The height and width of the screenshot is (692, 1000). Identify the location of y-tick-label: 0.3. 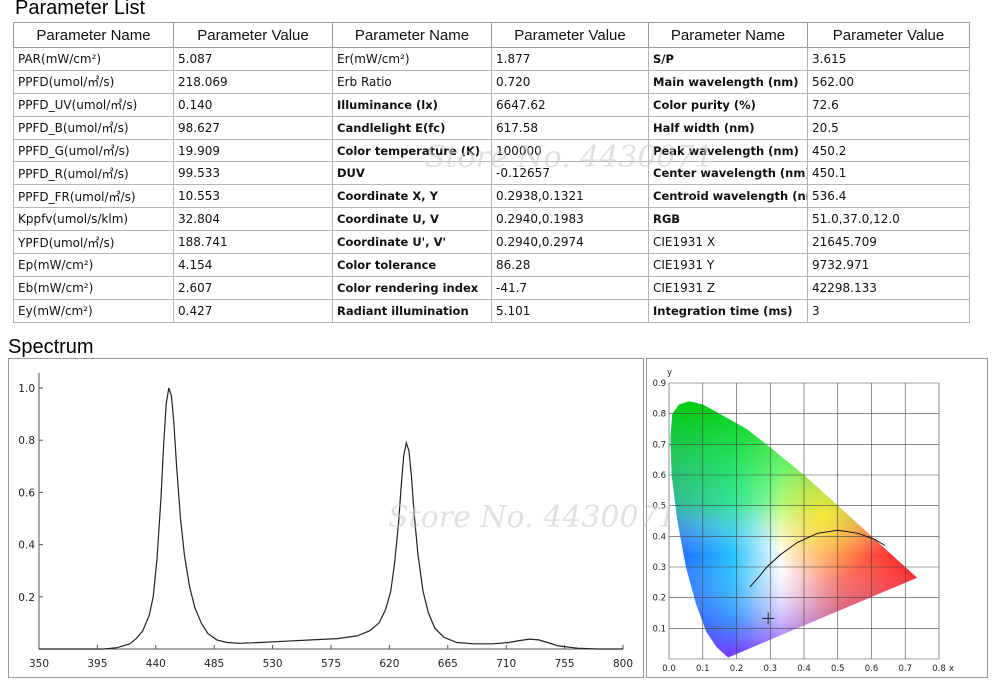
(659, 568).